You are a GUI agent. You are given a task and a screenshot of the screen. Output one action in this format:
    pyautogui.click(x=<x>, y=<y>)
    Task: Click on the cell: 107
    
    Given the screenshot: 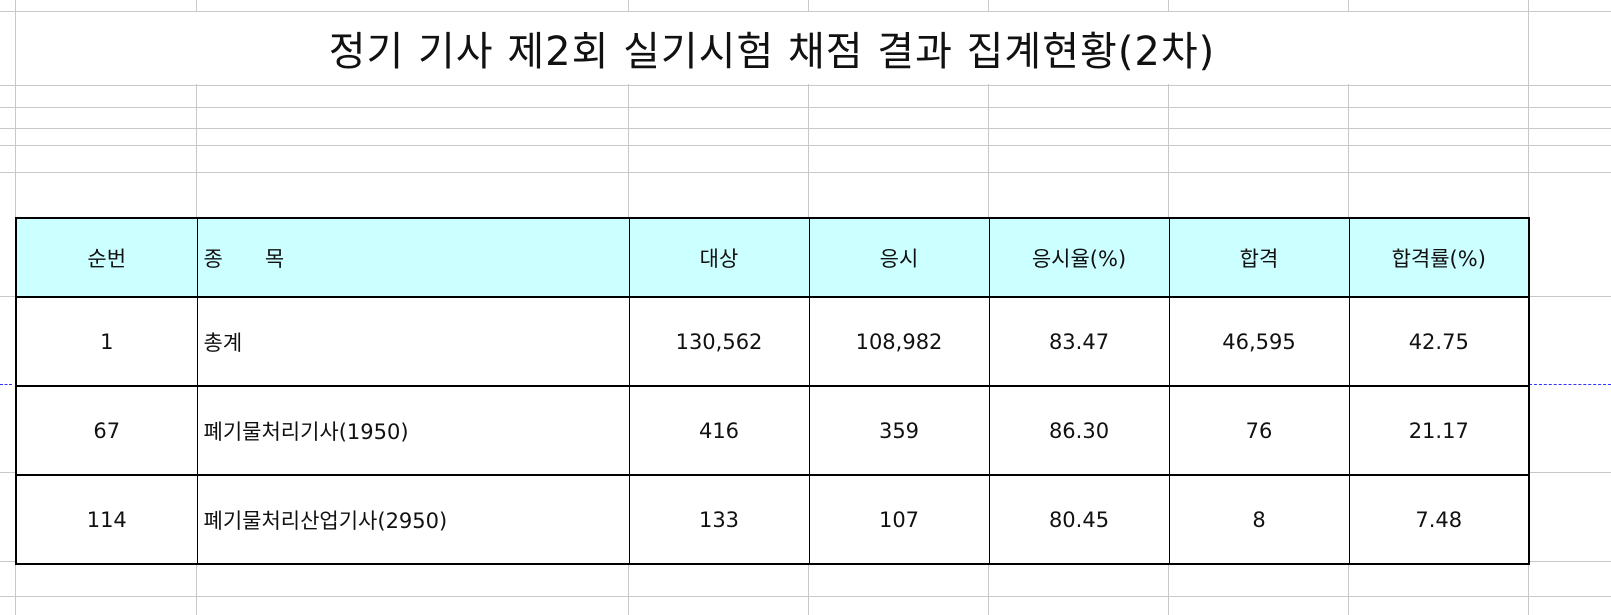 What is the action you would take?
    pyautogui.click(x=899, y=519)
    